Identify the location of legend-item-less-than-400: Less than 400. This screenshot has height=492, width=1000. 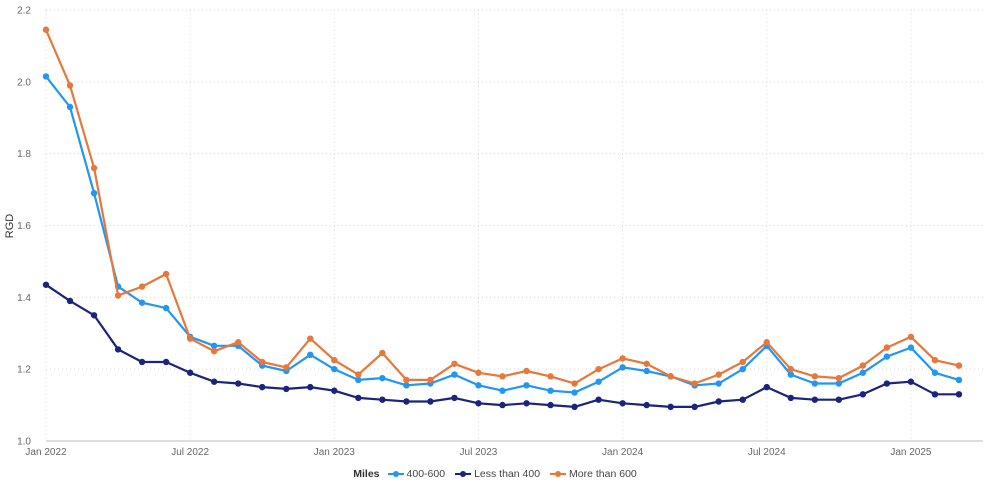
(497, 474).